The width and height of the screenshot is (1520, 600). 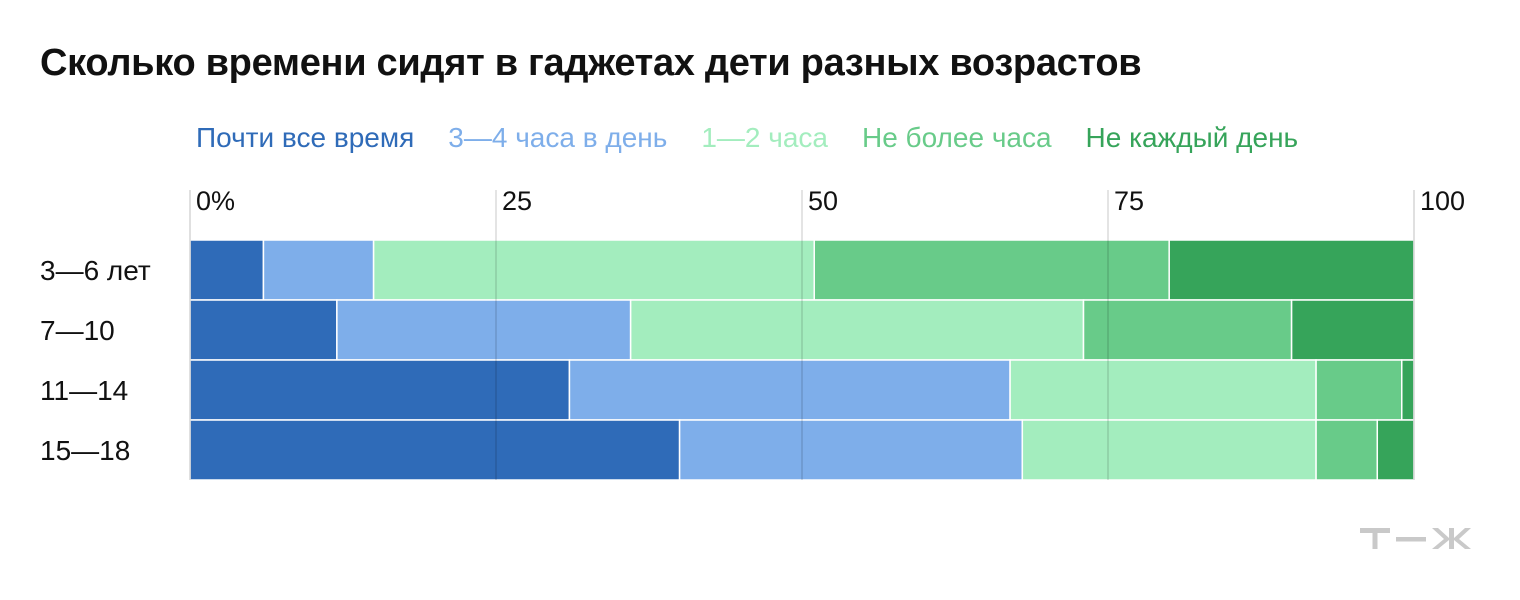 What do you see at coordinates (95, 360) in the screenshot?
I see `row-labels-layer: 3—6 лет 7—10 11—14 15—18` at bounding box center [95, 360].